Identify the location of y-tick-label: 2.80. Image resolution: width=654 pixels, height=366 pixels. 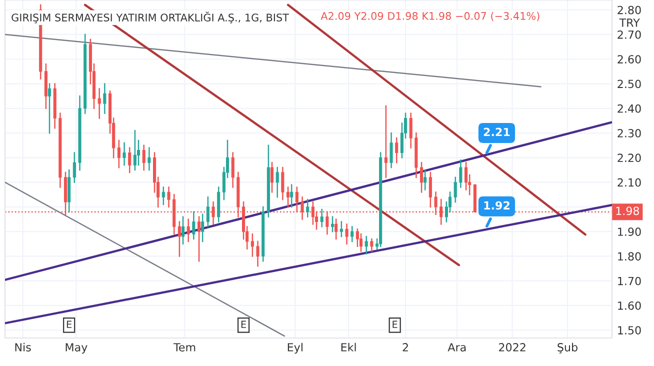
(629, 10).